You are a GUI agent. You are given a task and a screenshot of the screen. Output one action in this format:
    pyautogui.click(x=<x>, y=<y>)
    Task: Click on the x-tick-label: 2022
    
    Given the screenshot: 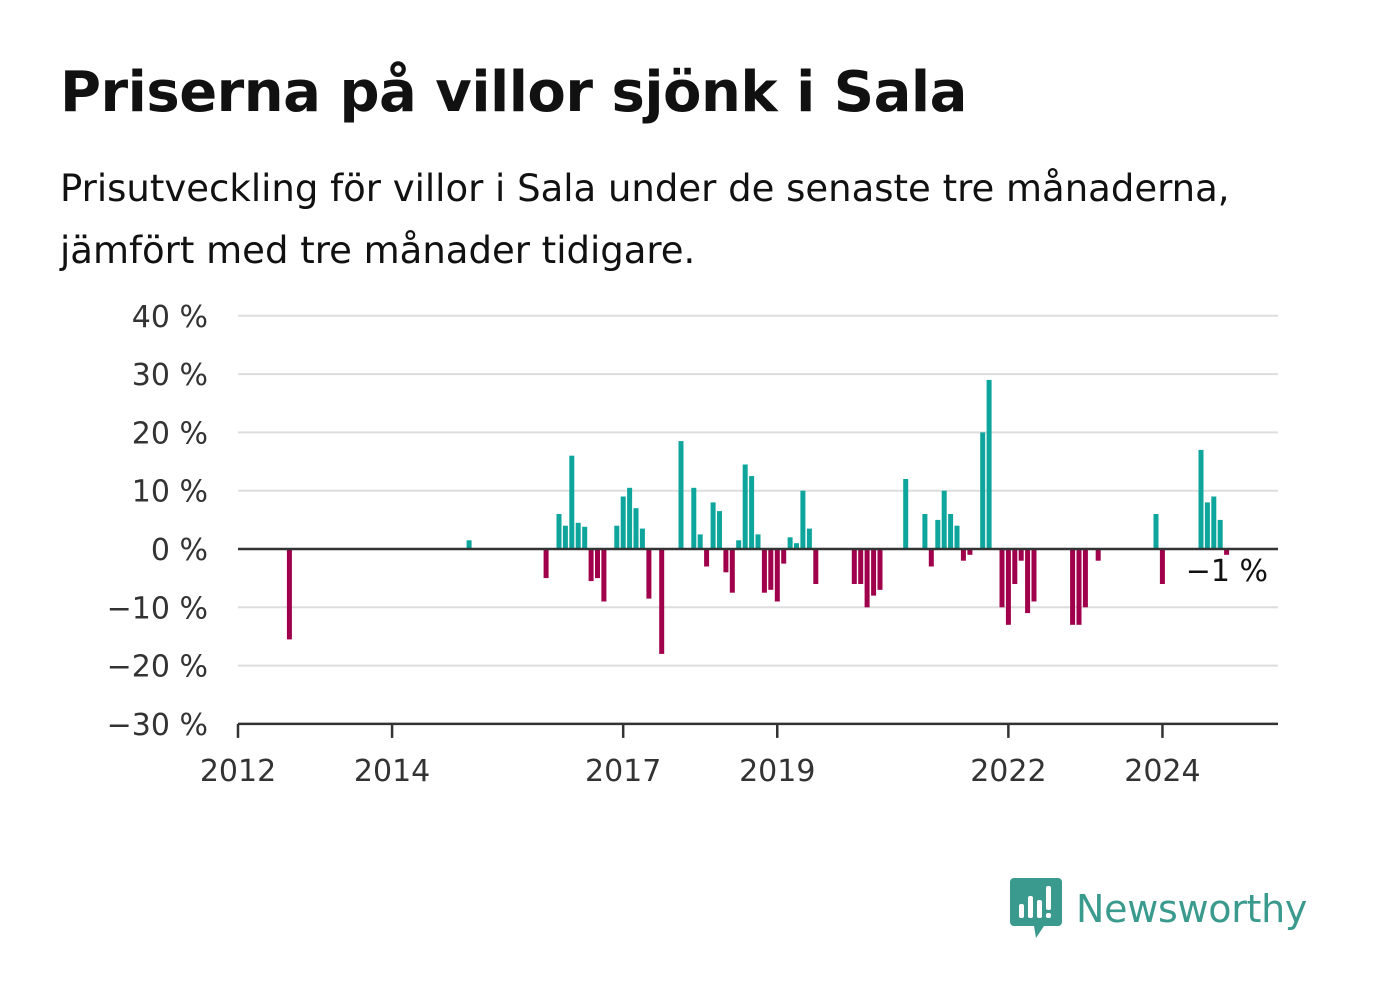 What is the action you would take?
    pyautogui.click(x=1008, y=771)
    